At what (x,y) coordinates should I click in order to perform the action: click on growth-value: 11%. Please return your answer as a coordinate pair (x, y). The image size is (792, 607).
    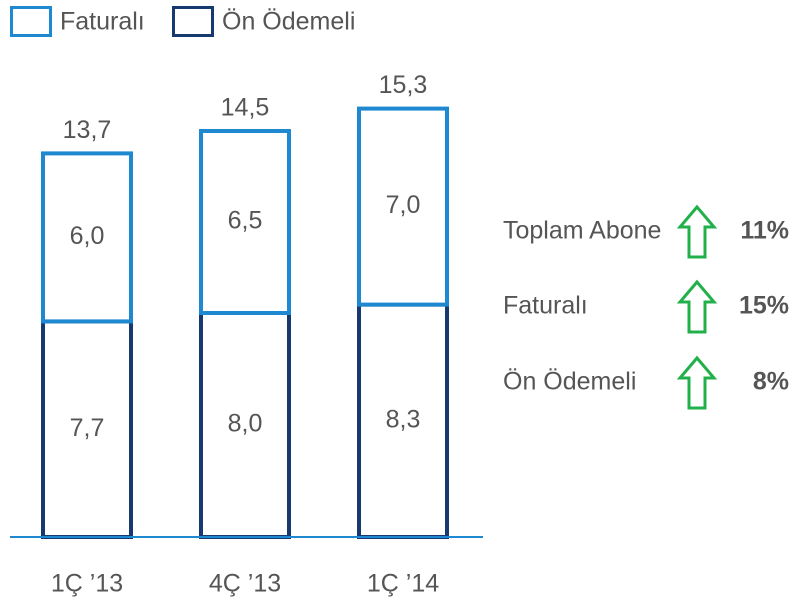
    Looking at the image, I should click on (764, 231).